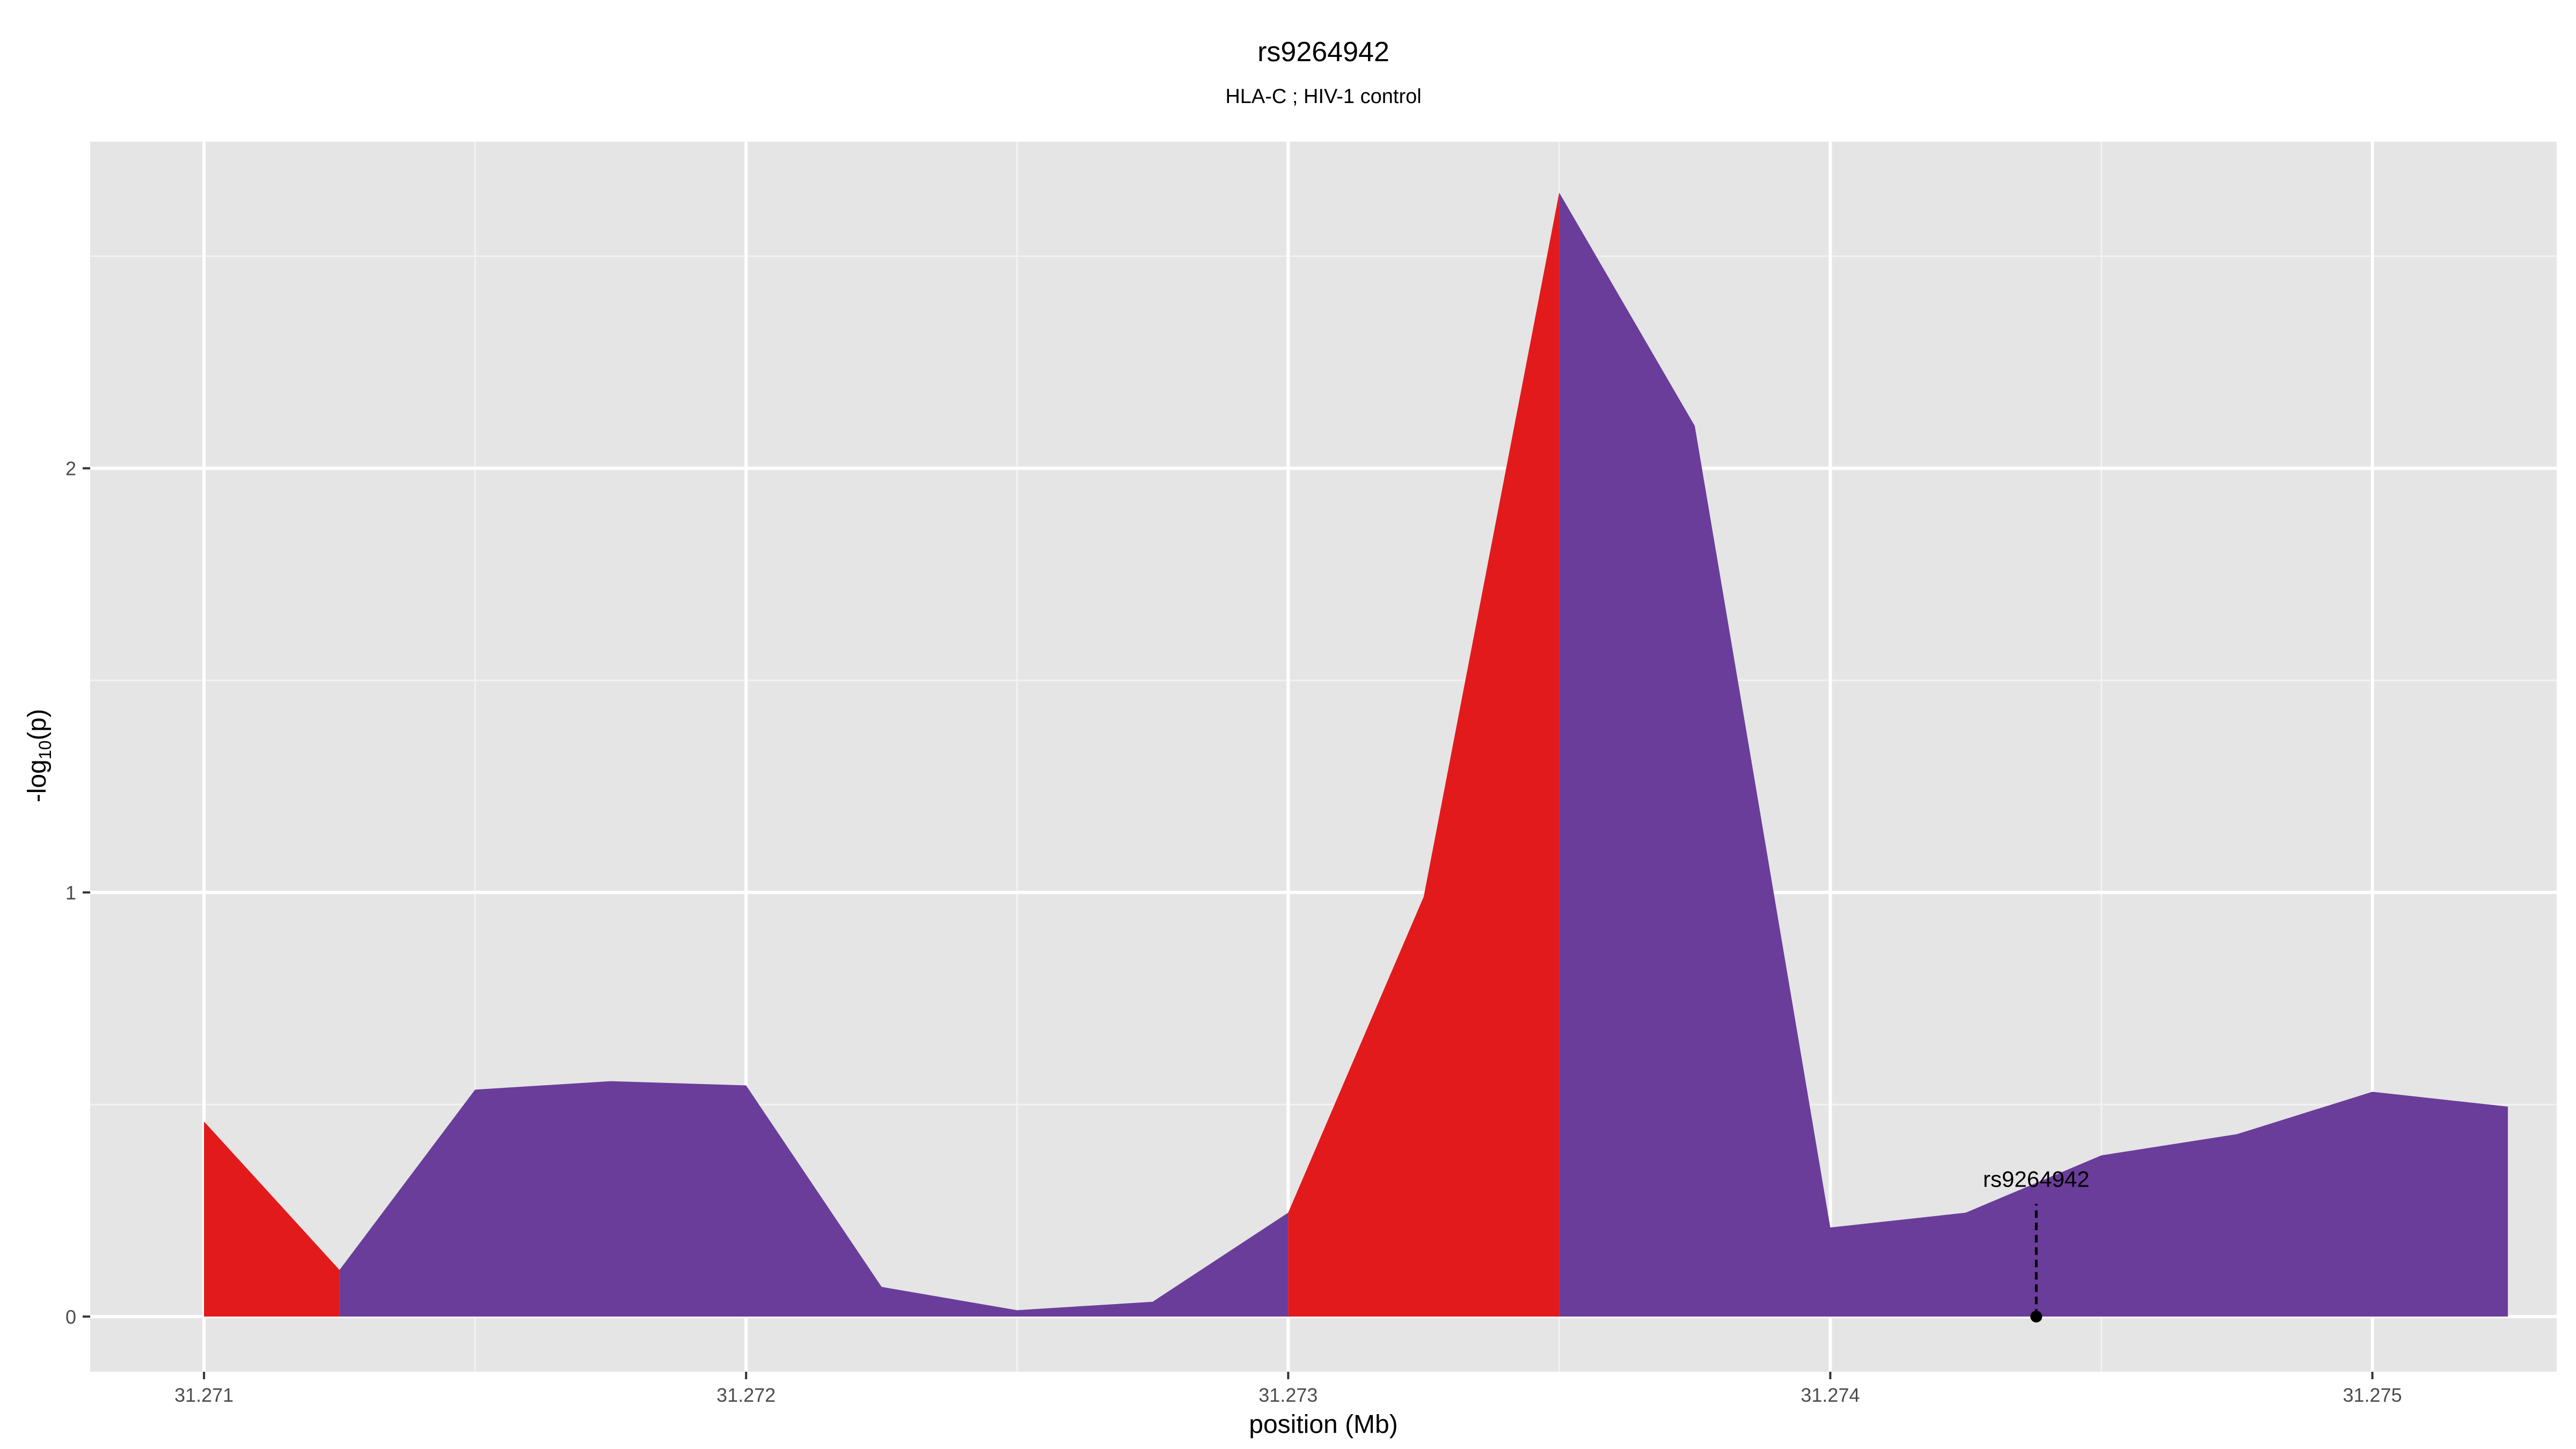  What do you see at coordinates (37, 725) in the screenshot?
I see `y-axis-title-end: (p)` at bounding box center [37, 725].